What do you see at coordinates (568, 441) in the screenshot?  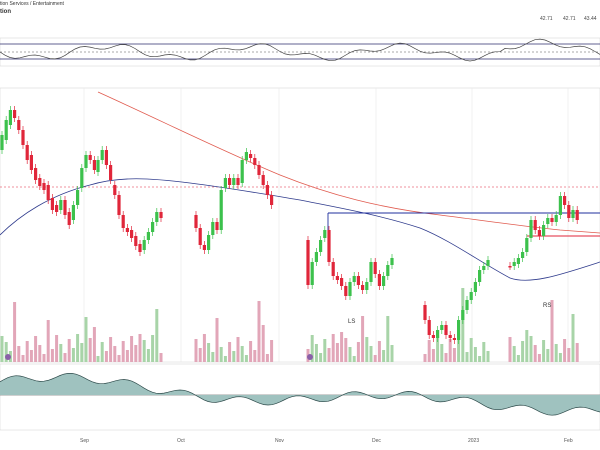 I see `x-tick-label: Feb` at bounding box center [568, 441].